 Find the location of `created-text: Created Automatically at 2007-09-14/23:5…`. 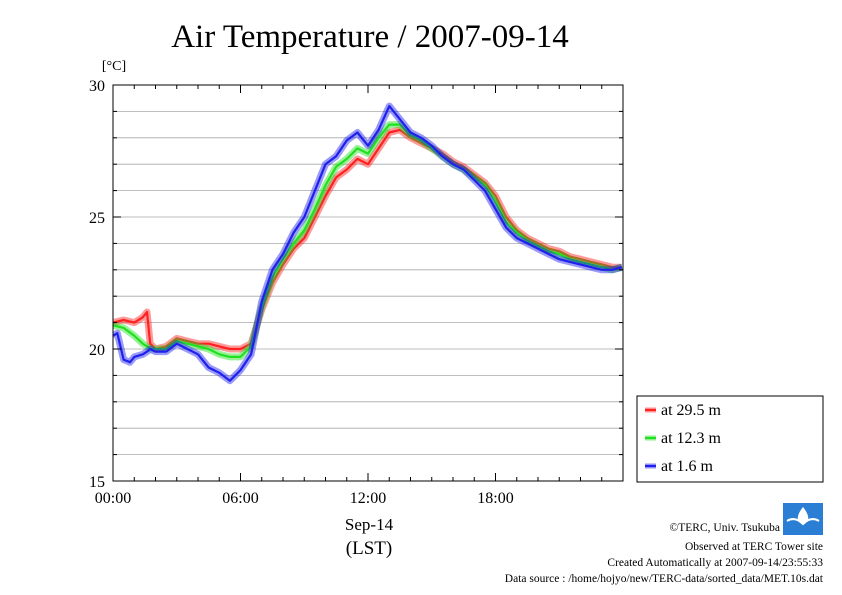

created-text: Created Automatically at 2007-09-14/23:5… is located at coordinates (715, 563).